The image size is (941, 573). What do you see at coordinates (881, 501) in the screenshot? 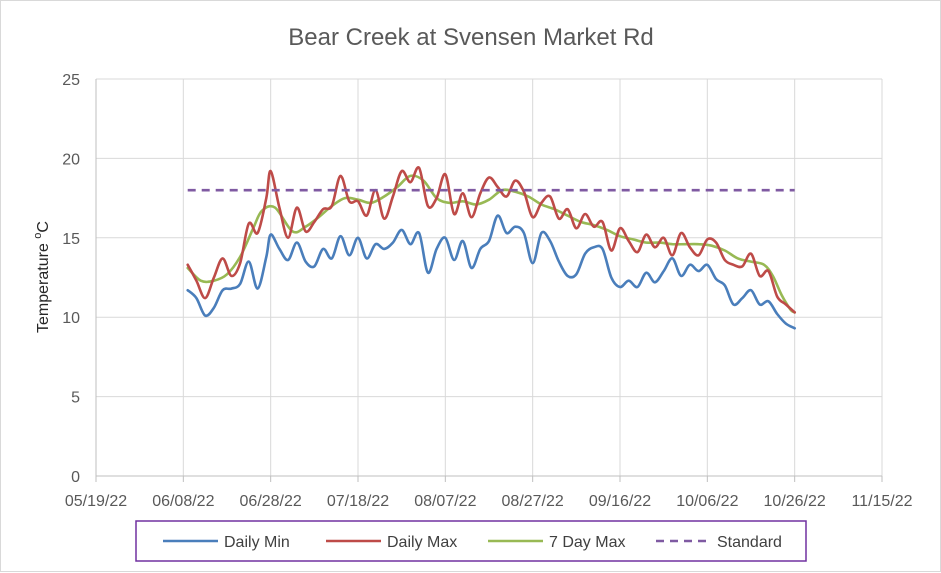
I see `x-tick-label: 11/15/22` at bounding box center [881, 501].